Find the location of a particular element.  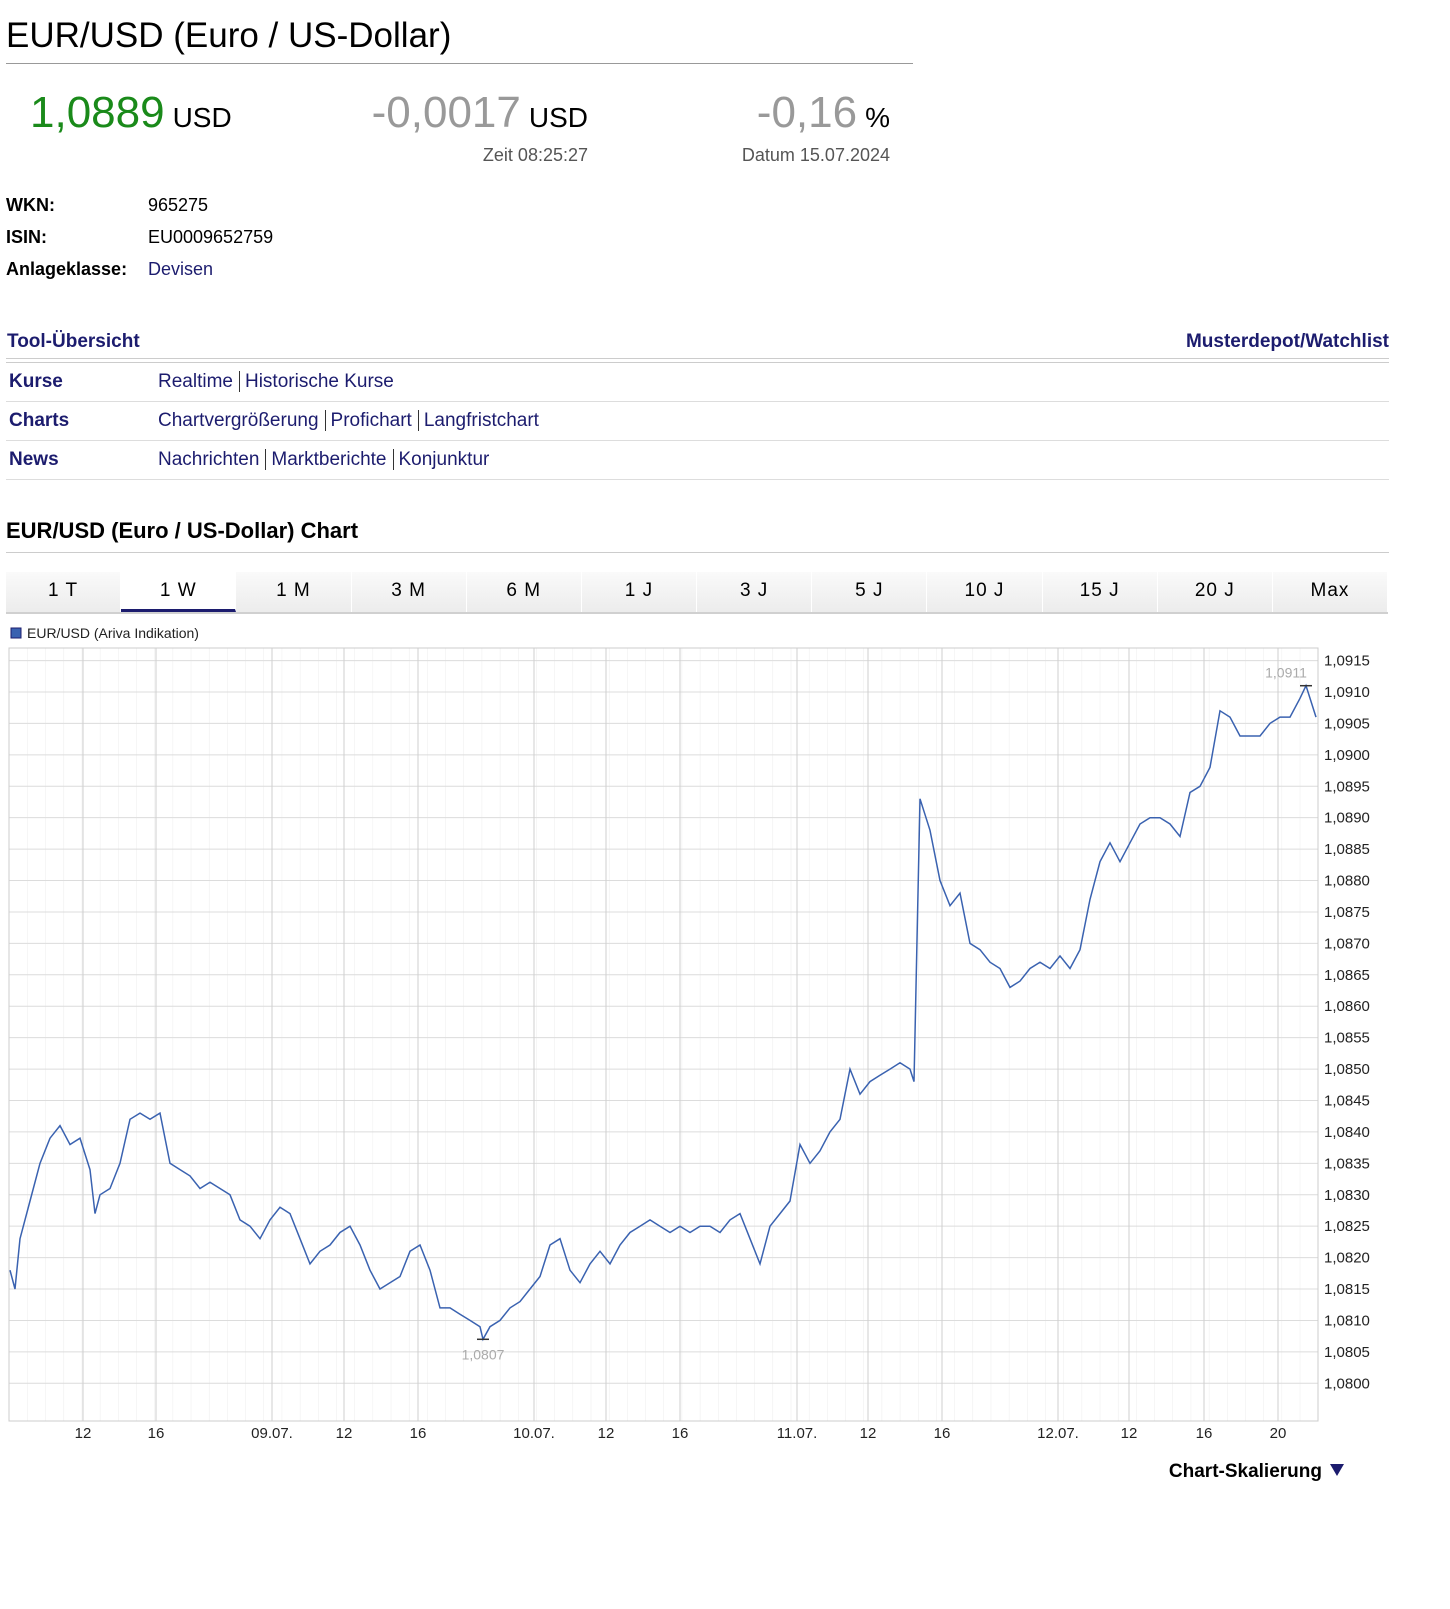

change-pct: -0,16% is located at coordinates (823, 113).